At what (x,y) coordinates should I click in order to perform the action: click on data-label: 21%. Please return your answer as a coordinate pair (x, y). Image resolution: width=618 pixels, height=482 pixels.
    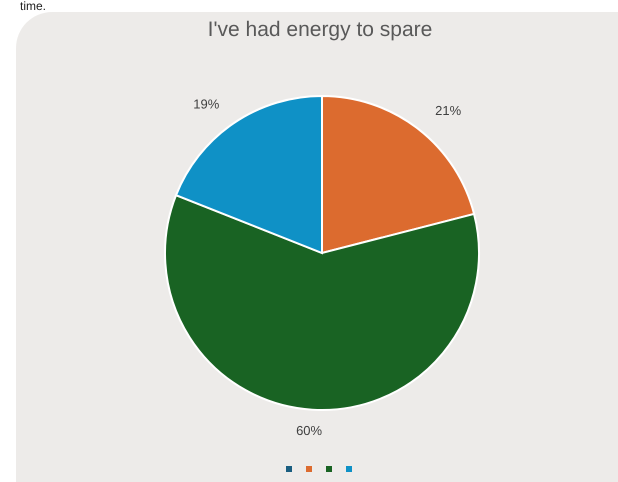
    Looking at the image, I should click on (448, 110).